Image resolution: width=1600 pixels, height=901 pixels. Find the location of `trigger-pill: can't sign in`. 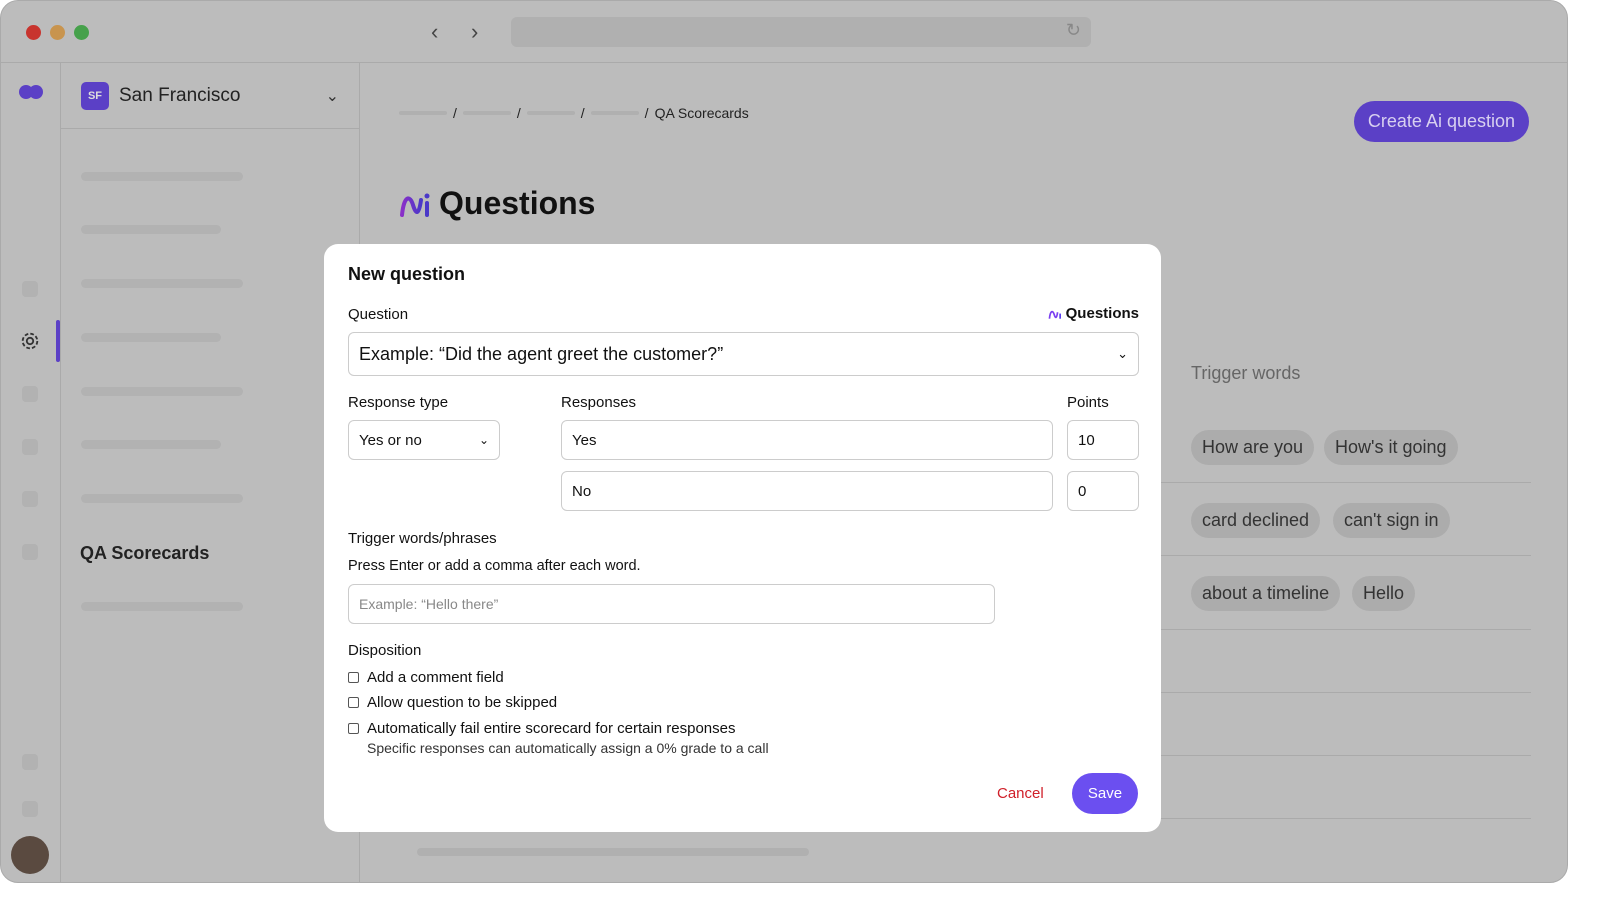

trigger-pill: can't sign in is located at coordinates (1391, 520).